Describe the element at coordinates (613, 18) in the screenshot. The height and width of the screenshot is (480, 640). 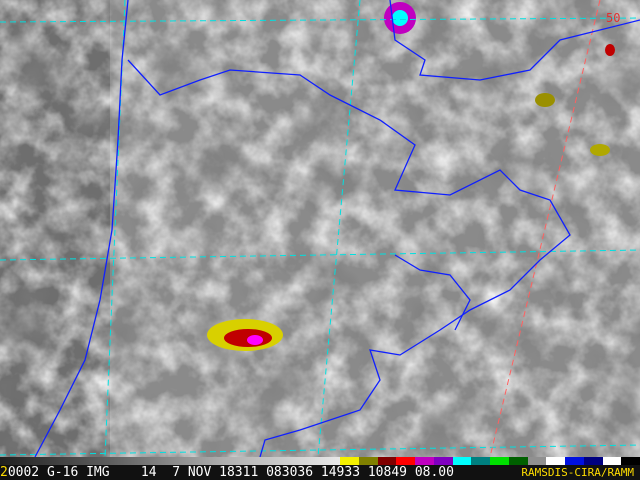
I see `latitude-label: 50` at that location.